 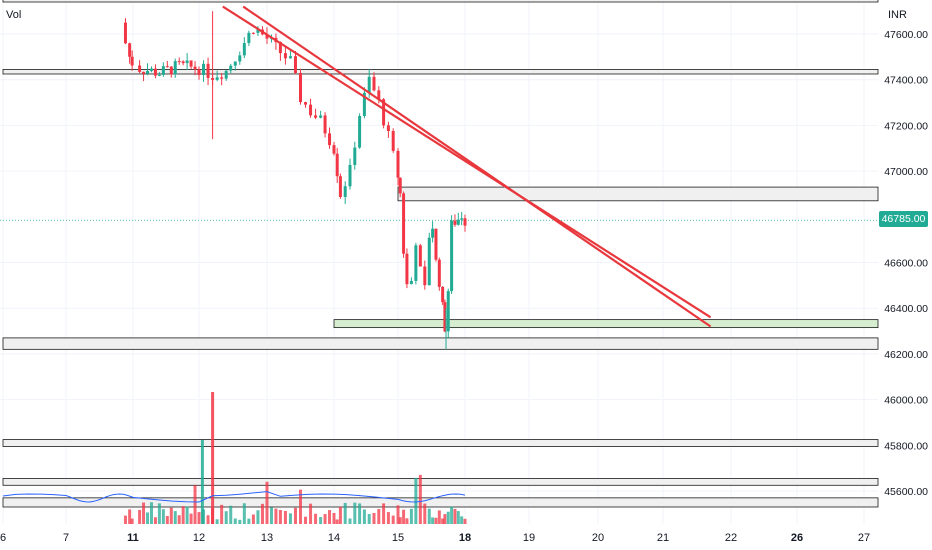 I want to click on volume-indicator-label: Vol, so click(x=14, y=15).